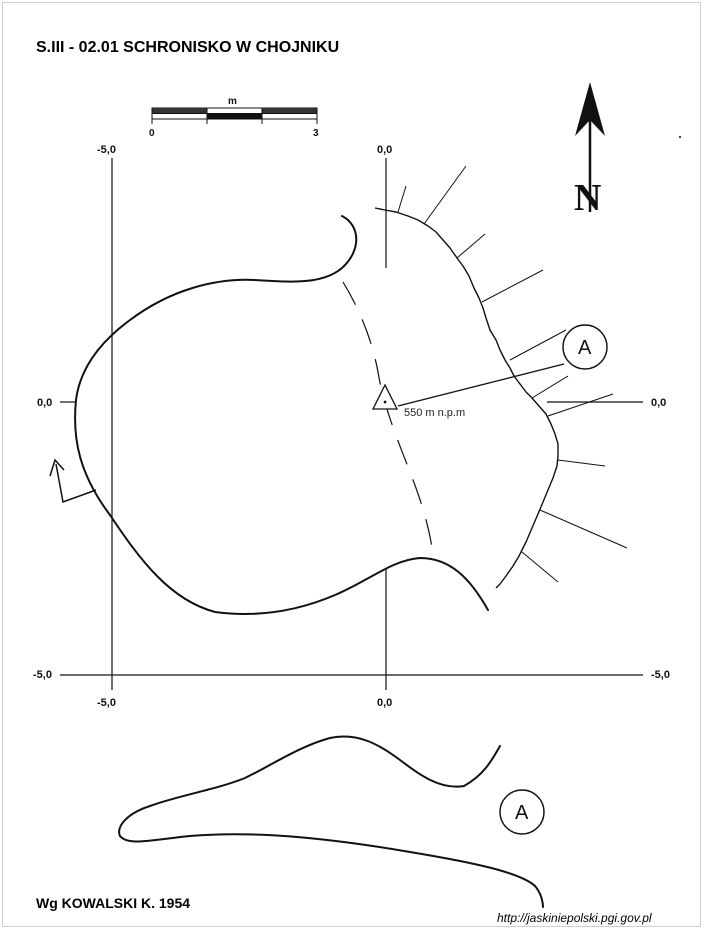  I want to click on section-marker-label: A, so click(585, 348).